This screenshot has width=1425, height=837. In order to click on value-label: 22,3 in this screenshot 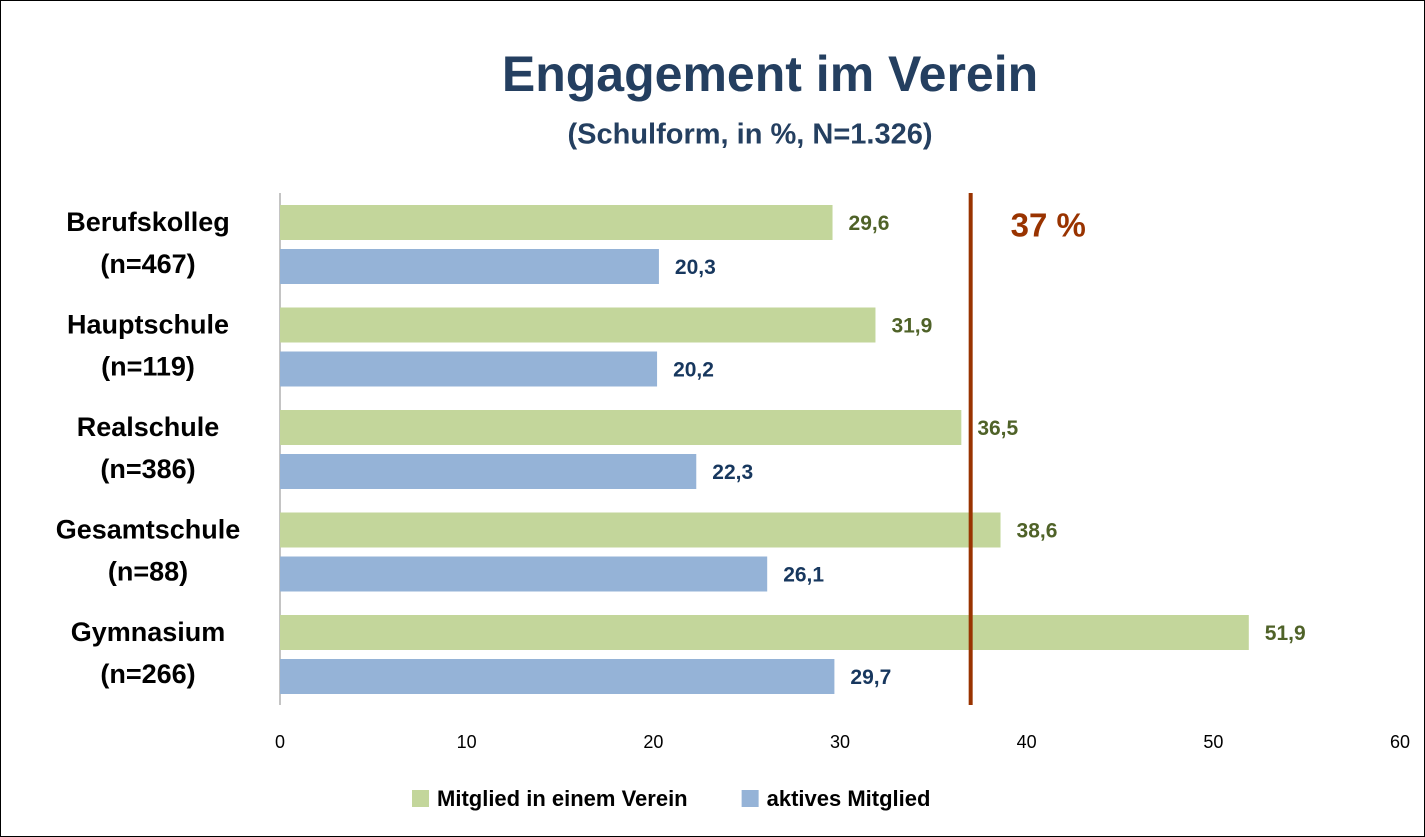, I will do `click(732, 472)`.